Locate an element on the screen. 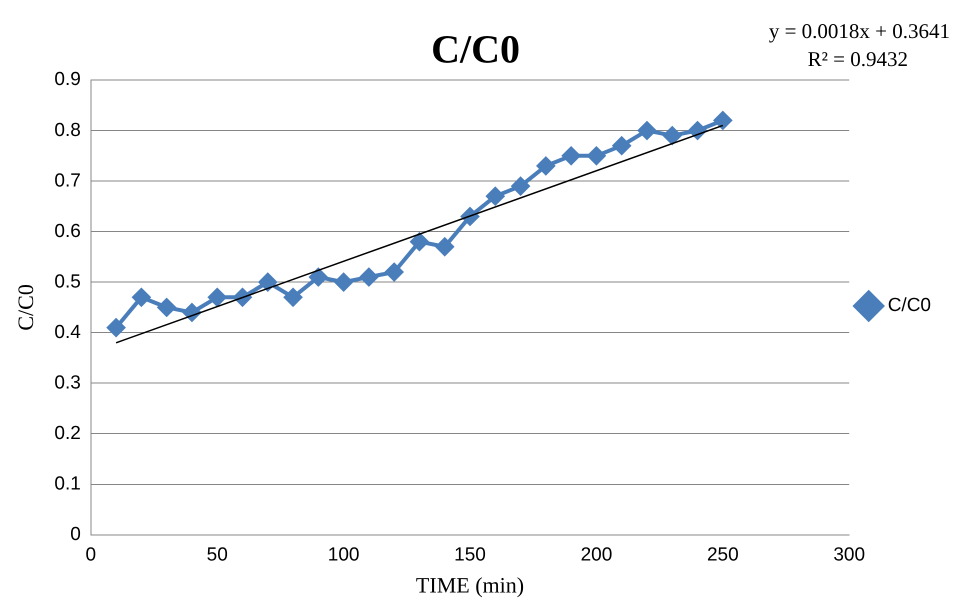  x-tick-label: 300 is located at coordinates (849, 555).